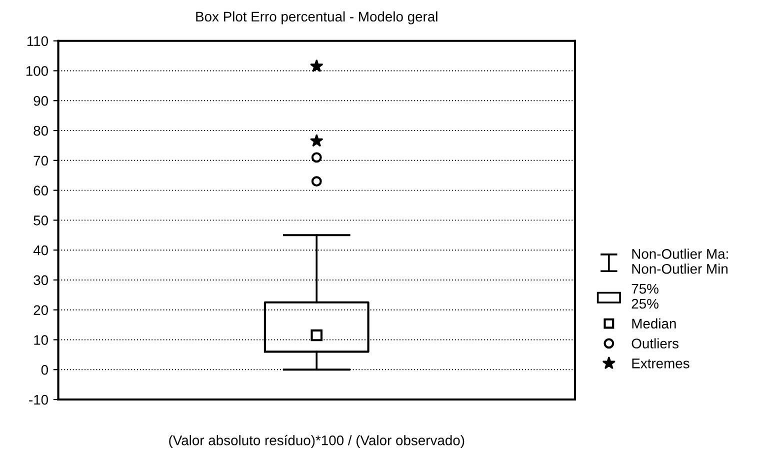 This screenshot has height=454, width=777. What do you see at coordinates (645, 296) in the screenshot?
I see `text: 75% 25%` at bounding box center [645, 296].